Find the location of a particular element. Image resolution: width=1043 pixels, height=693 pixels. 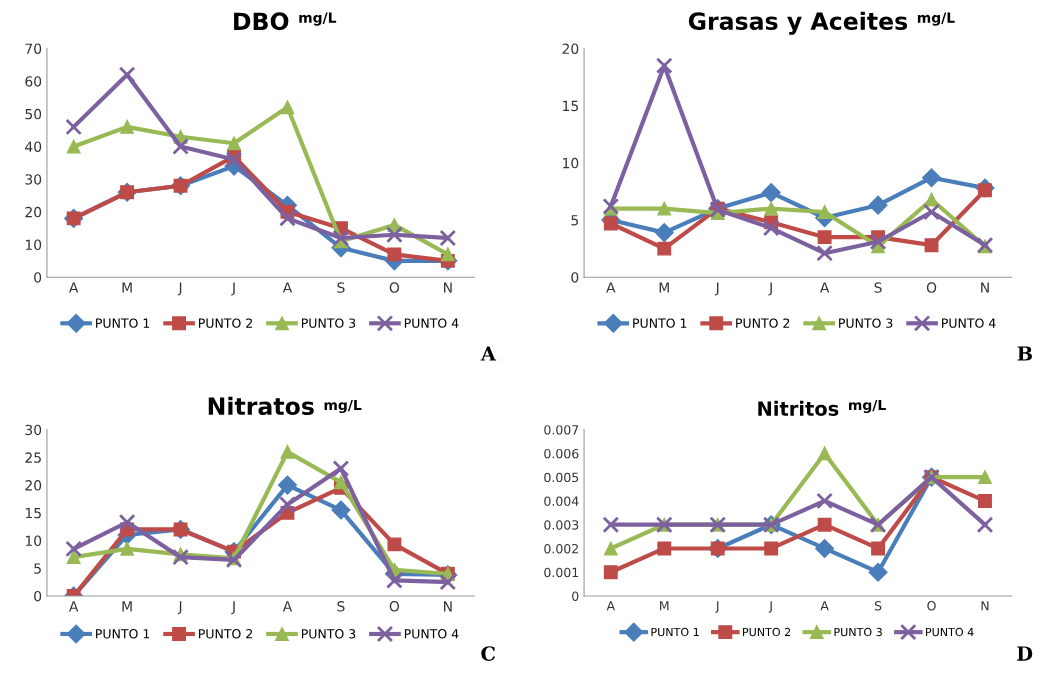

chart-title: DBO is located at coordinates (261, 21).